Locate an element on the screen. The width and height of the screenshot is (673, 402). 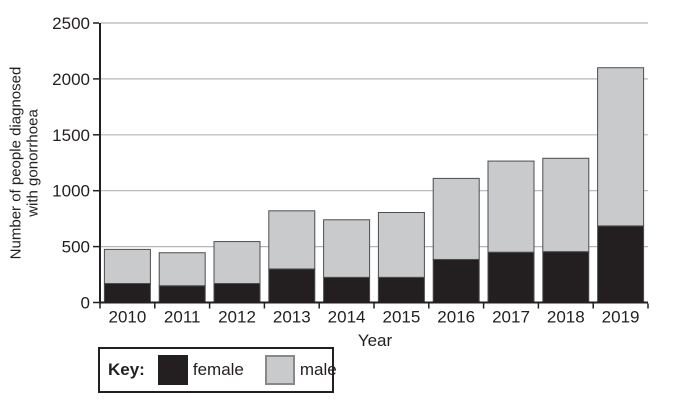
y-tick-label-2000: 2000 is located at coordinates (71, 79).